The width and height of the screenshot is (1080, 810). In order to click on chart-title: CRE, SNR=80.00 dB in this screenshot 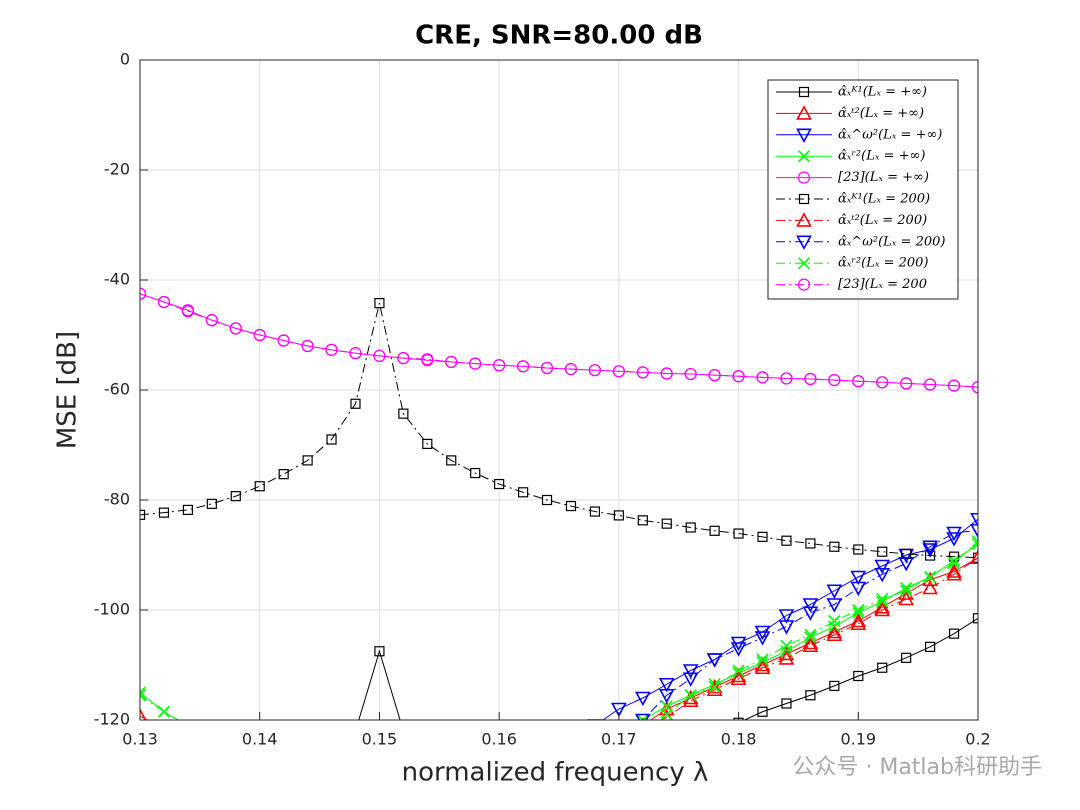, I will do `click(559, 36)`.